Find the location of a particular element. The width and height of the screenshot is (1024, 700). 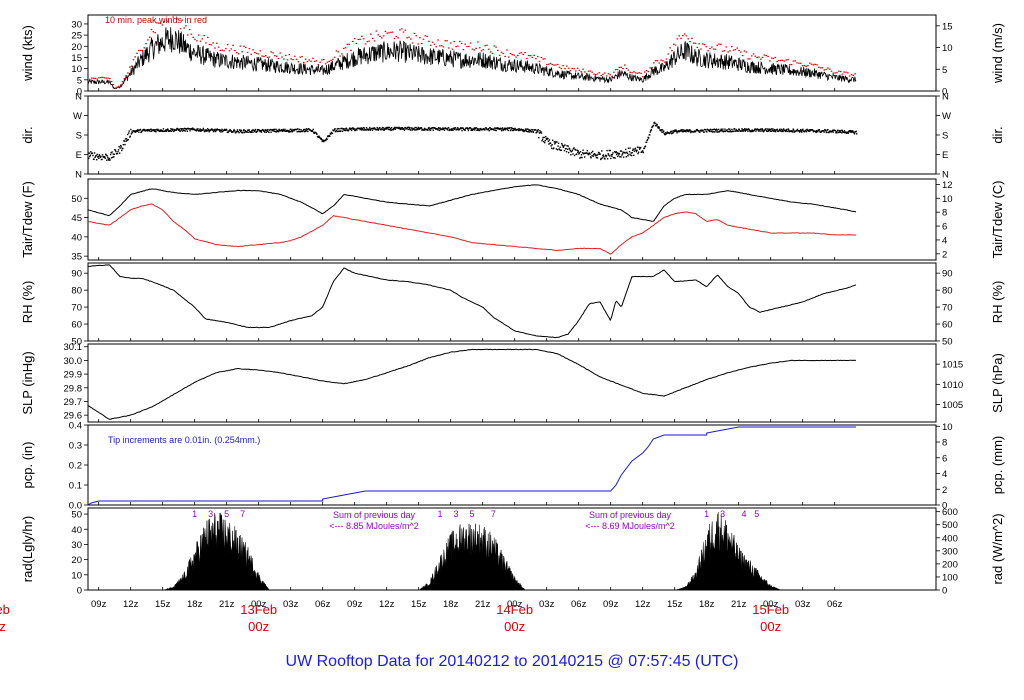

x-tick-label: 15z is located at coordinates (163, 604).